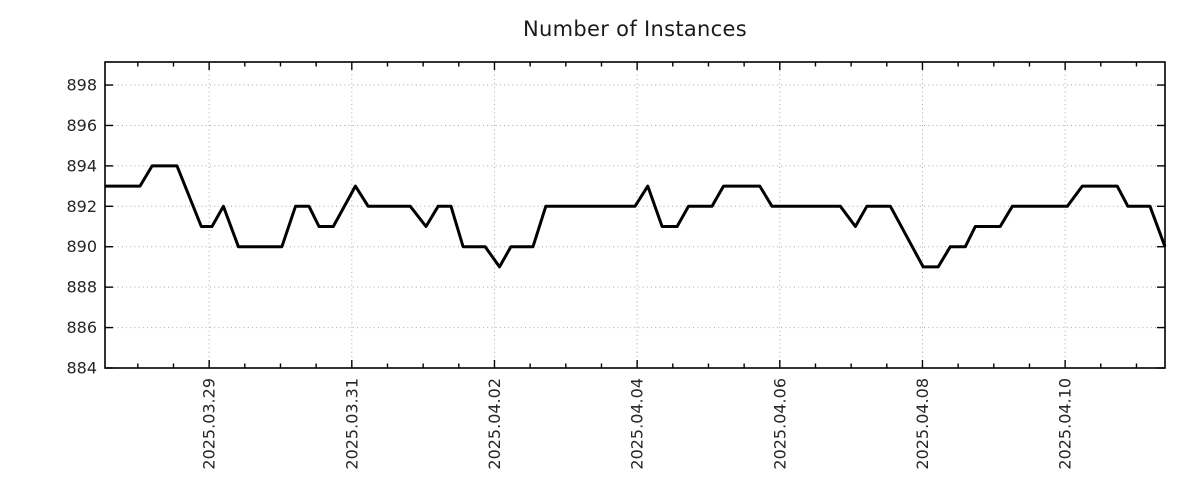 The image size is (1200, 500). What do you see at coordinates (351, 424) in the screenshot?
I see `x-tick-label: 2025.03.31` at bounding box center [351, 424].